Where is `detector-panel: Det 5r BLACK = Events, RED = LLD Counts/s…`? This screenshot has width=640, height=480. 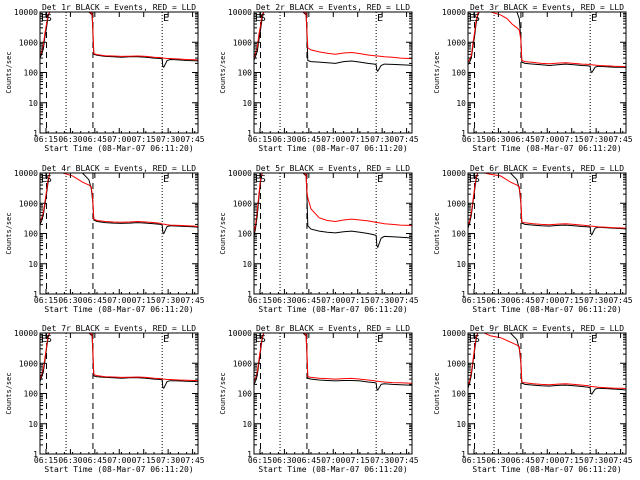
detector-panel: Det 5r BLACK = Events, RED = LLD Counts/s… is located at coordinates (319, 239).